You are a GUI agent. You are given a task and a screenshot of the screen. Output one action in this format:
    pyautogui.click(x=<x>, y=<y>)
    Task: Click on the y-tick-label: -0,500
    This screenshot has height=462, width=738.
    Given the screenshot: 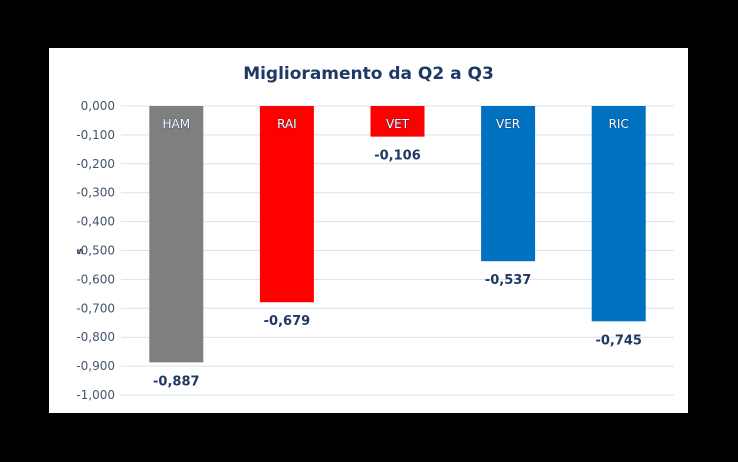 What is the action you would take?
    pyautogui.click(x=95, y=251)
    